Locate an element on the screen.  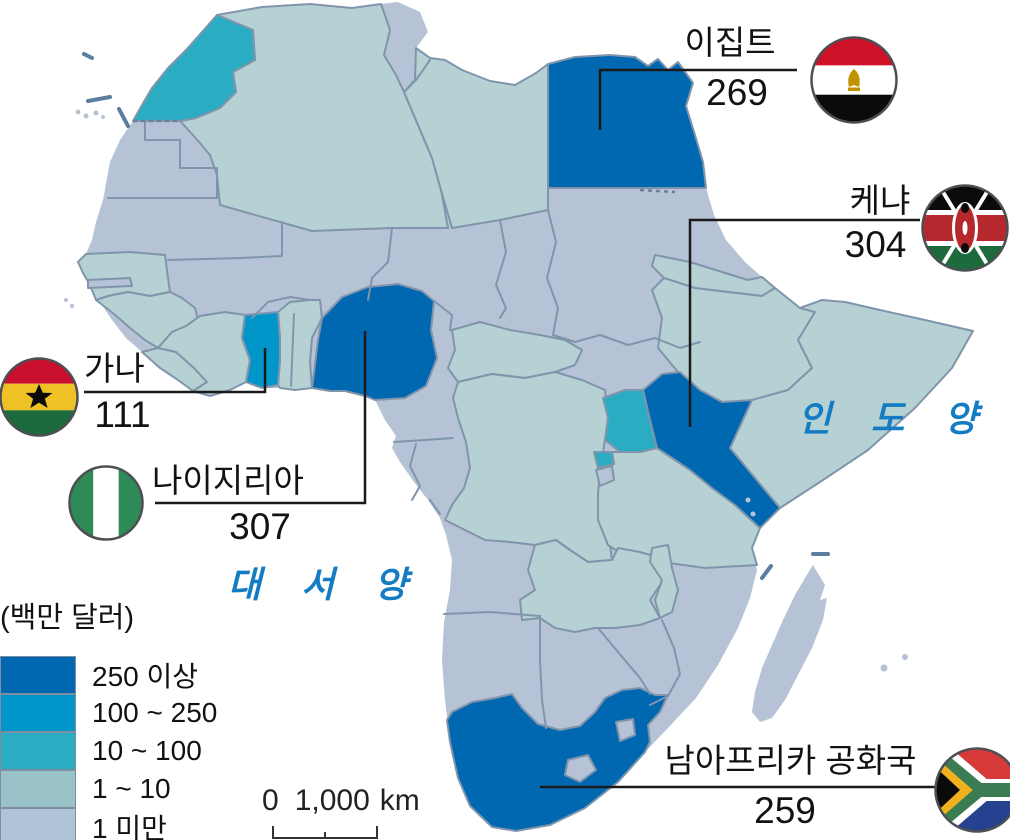
kenya-label: 케냐 is located at coordinates (880, 200).